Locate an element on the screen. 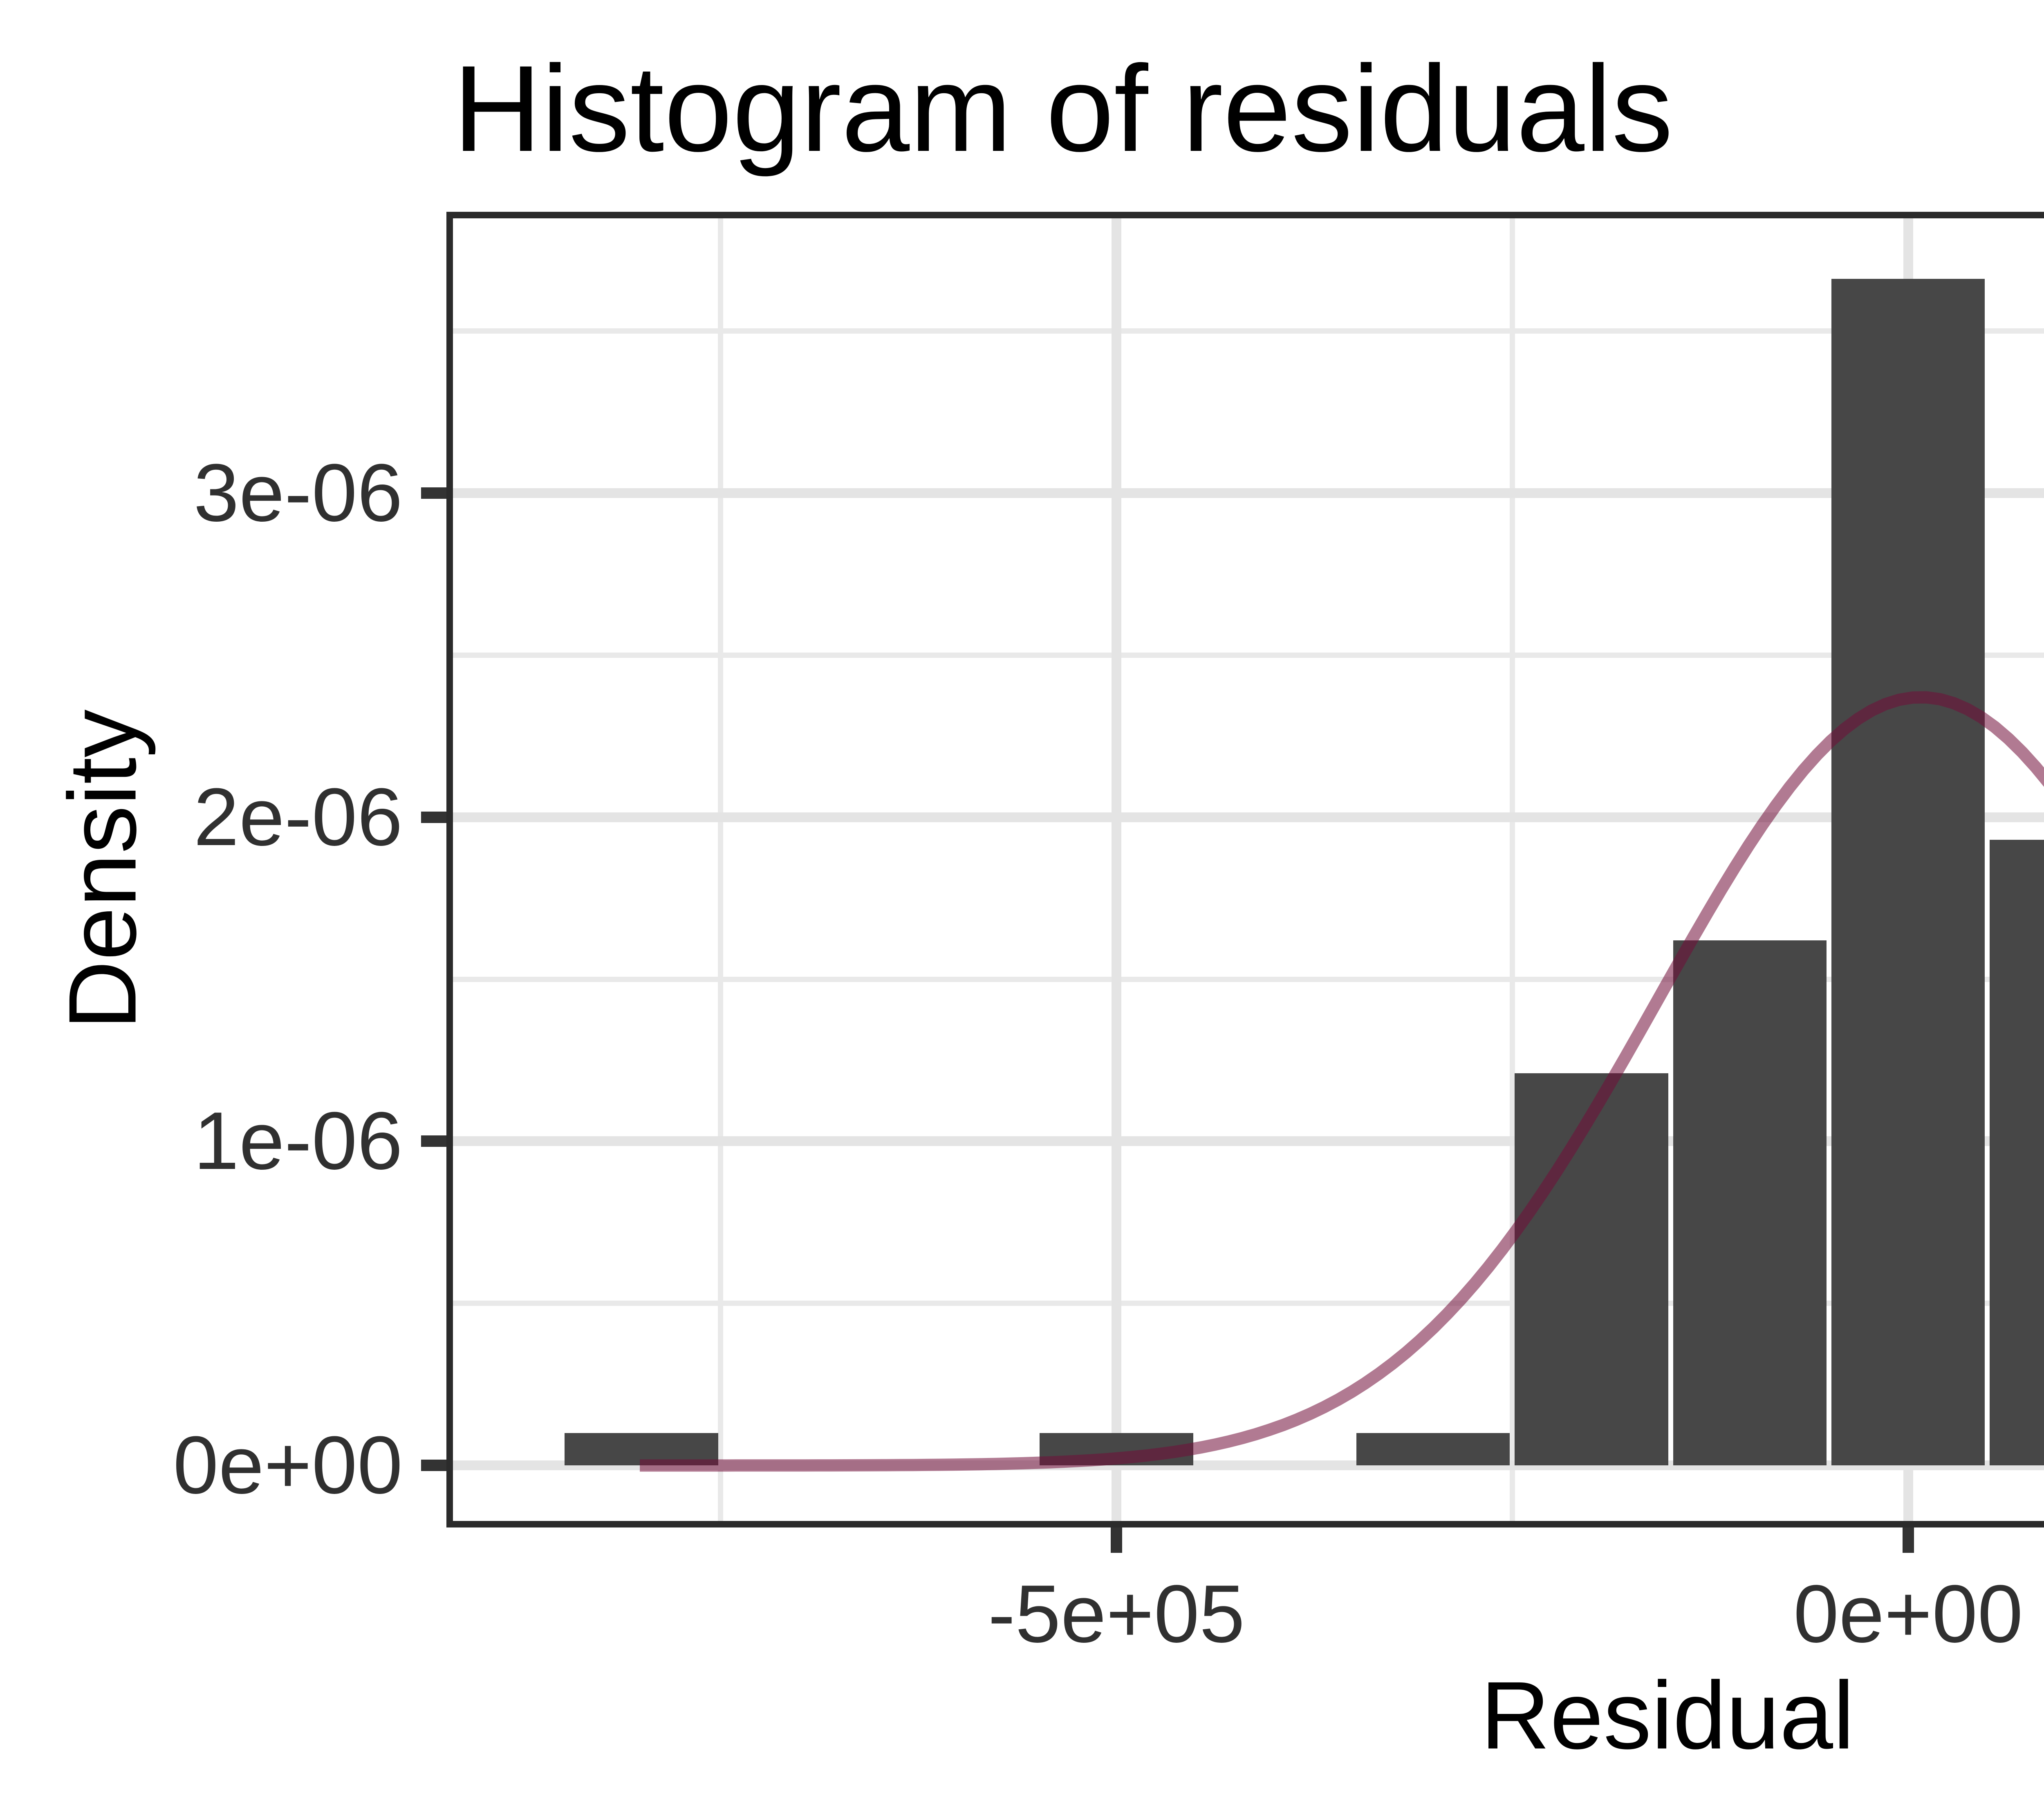 The height and width of the screenshot is (1819, 2044). x-axis-title: Residual is located at coordinates (1667, 1715).